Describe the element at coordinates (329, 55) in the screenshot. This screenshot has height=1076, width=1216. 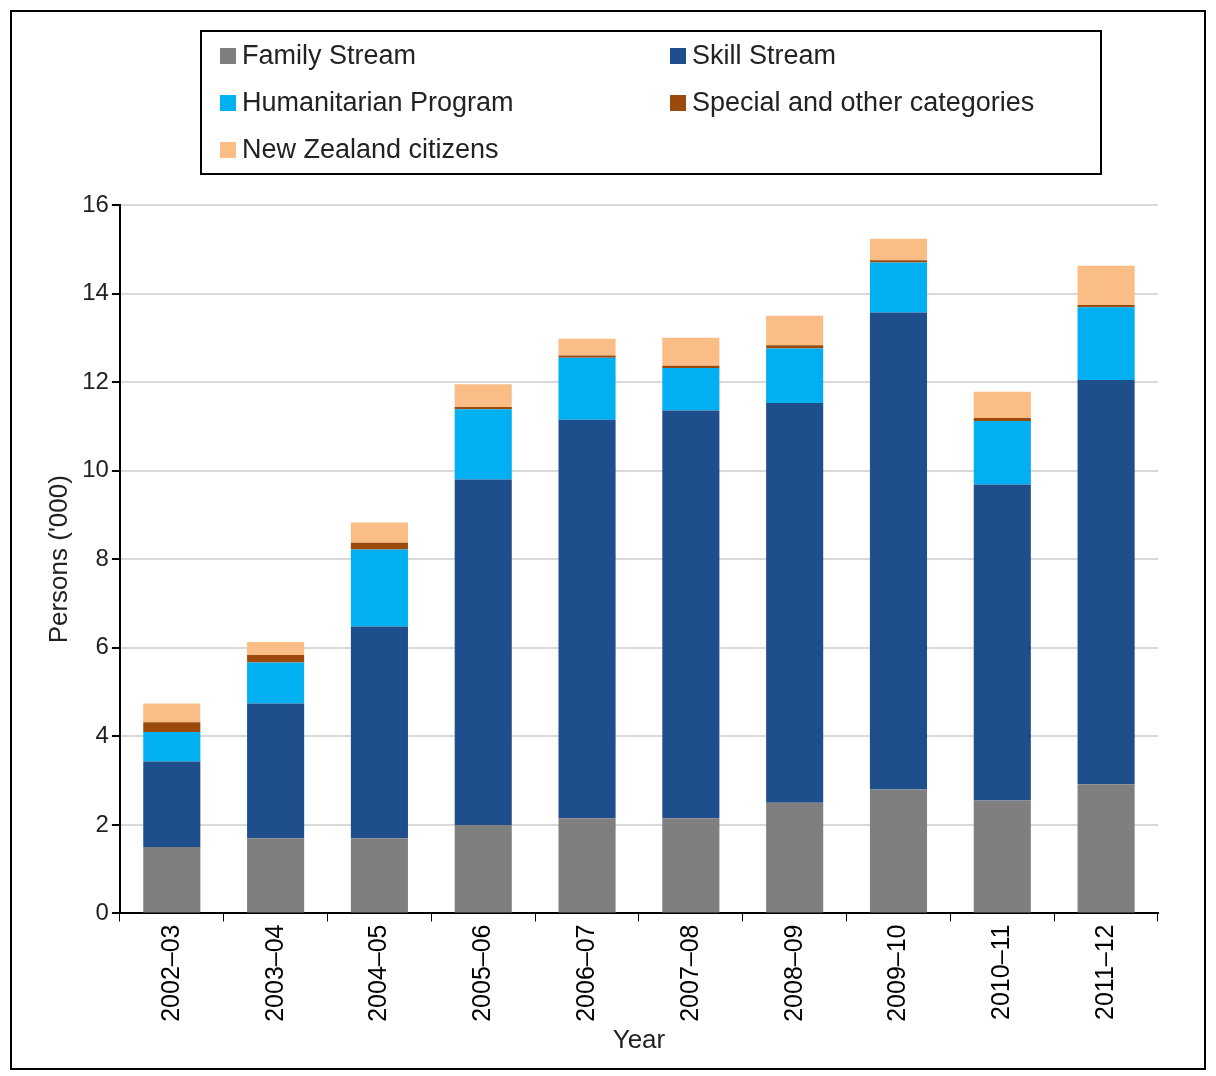
I see `legend-label: Family Stream` at that location.